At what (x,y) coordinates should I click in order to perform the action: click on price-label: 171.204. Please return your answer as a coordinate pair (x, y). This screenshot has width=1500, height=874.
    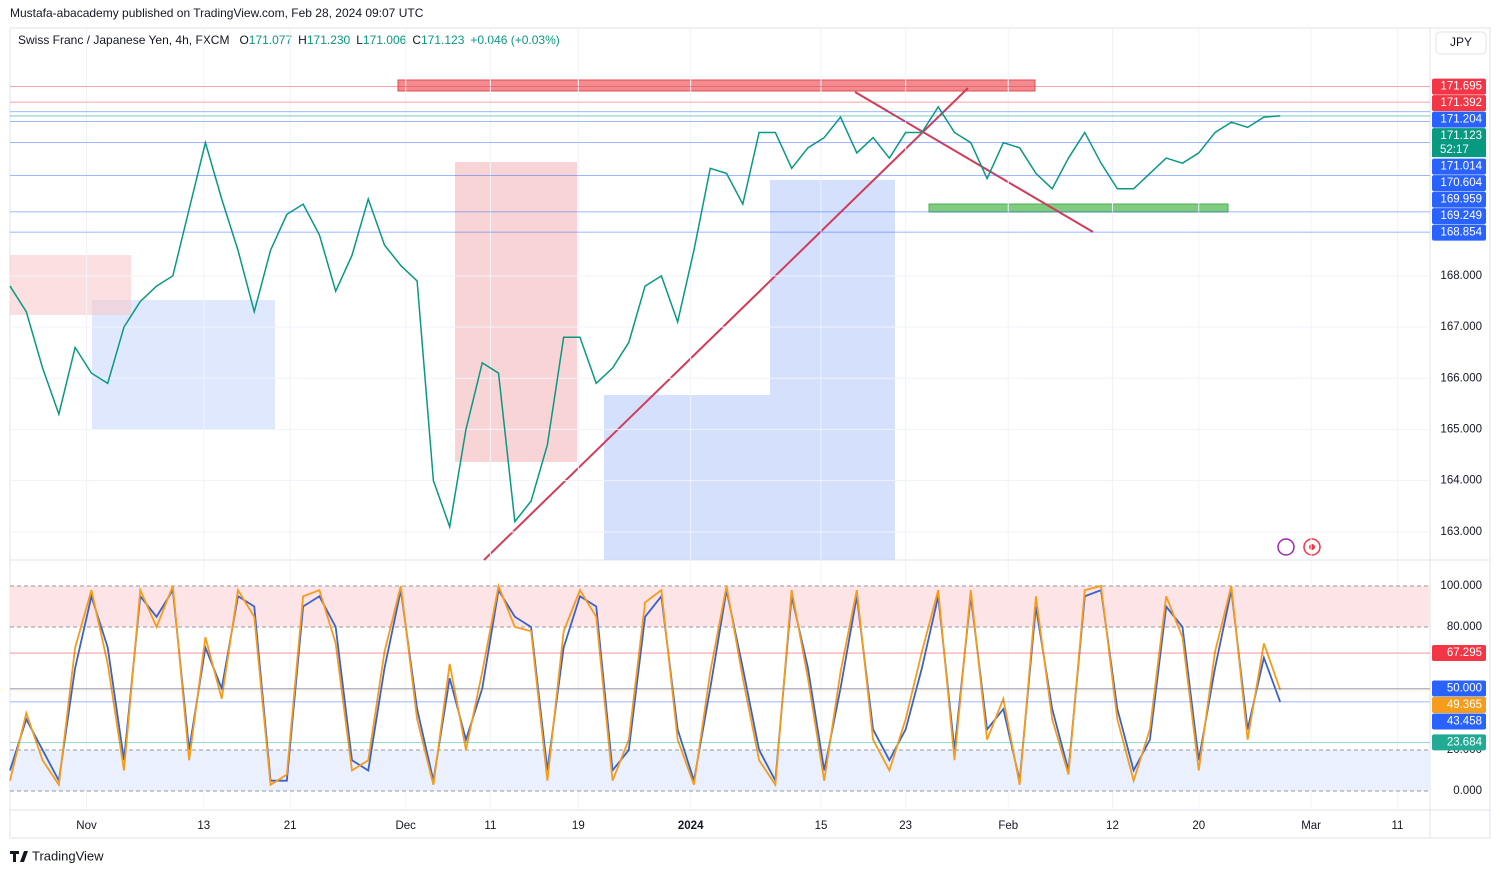
    Looking at the image, I should click on (1461, 120).